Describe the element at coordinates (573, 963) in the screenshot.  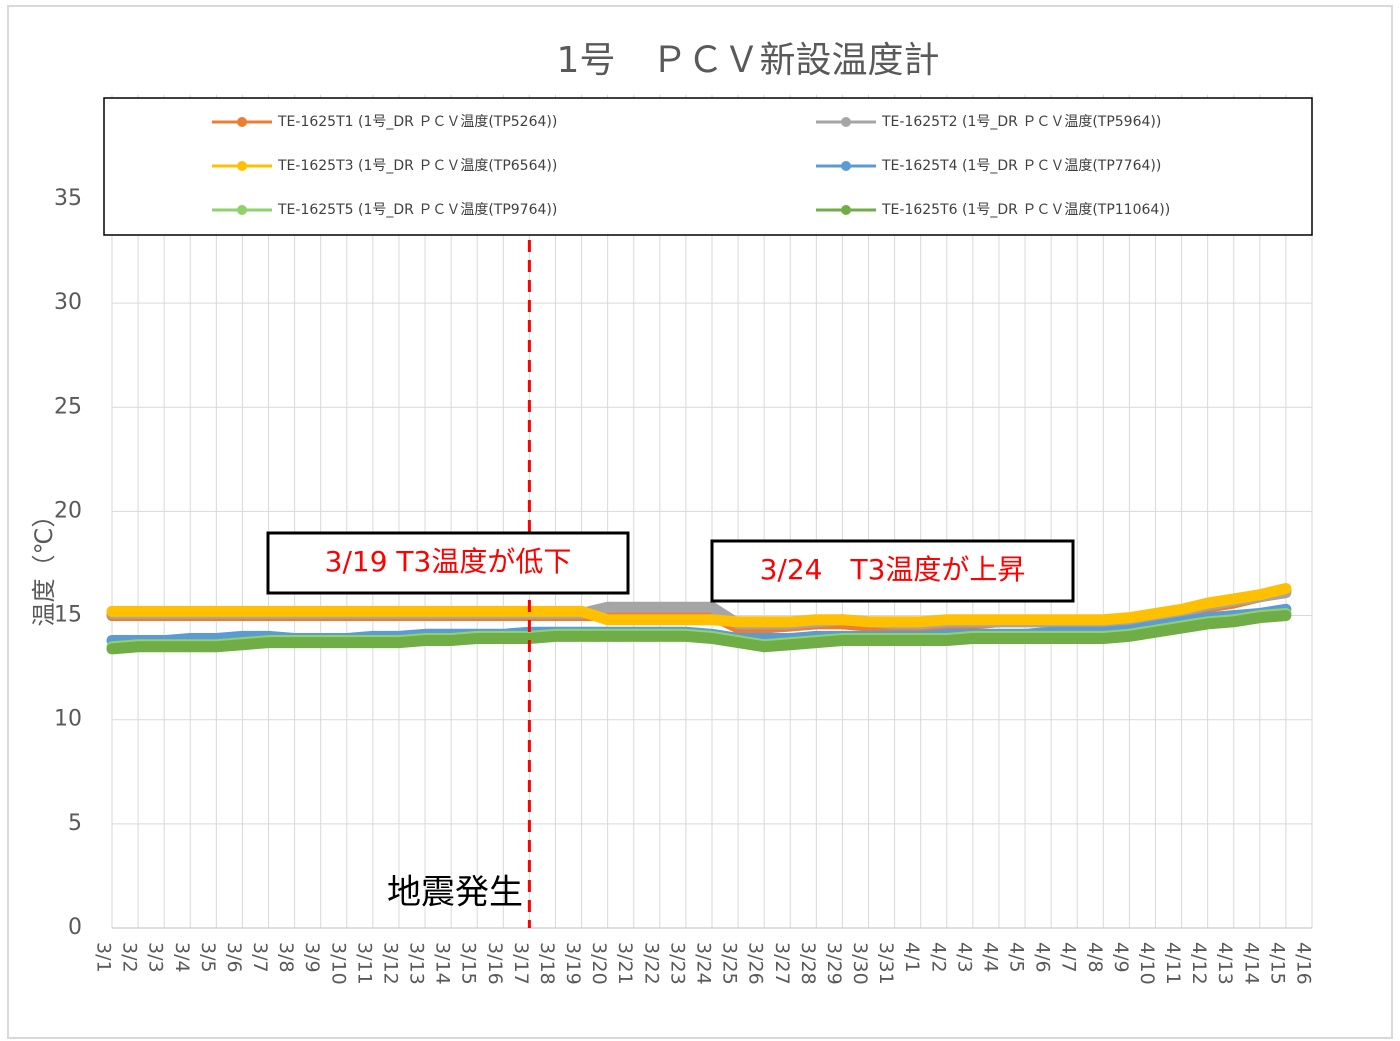
I see `x-tick-label: 3/19` at that location.